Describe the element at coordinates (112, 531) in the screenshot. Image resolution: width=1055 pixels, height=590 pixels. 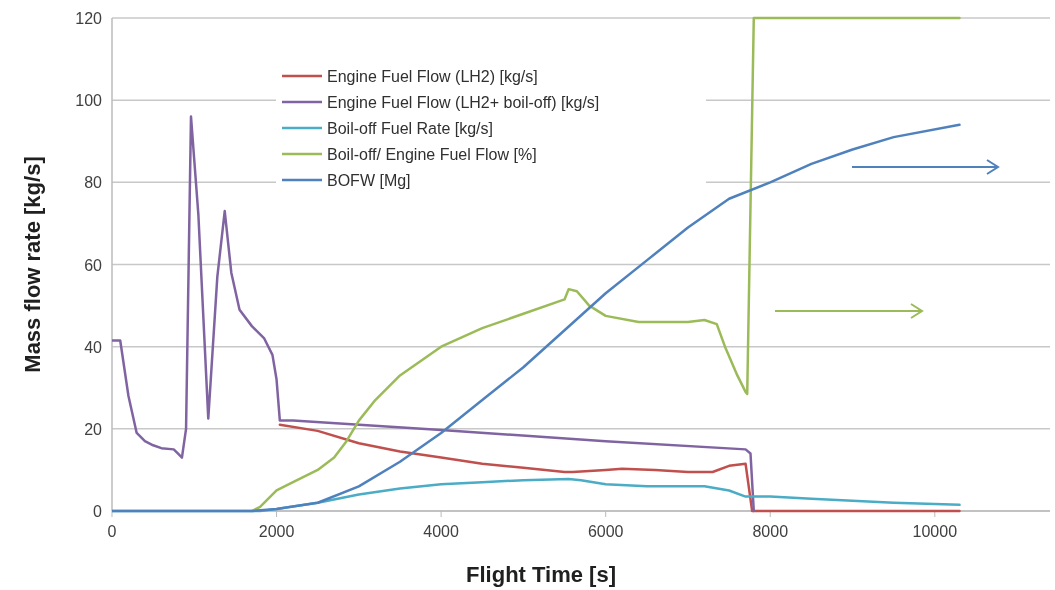
I see `x-tick-label: 0` at that location.